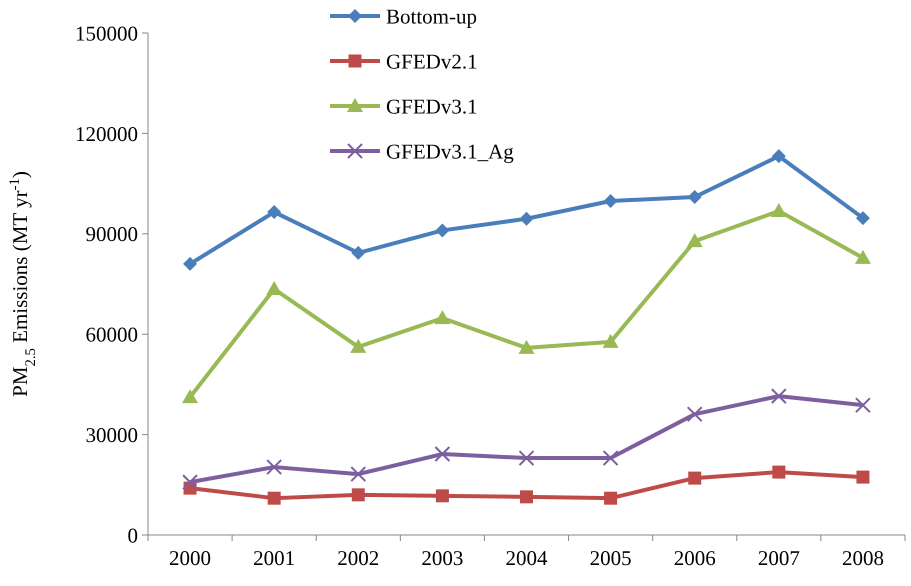 This screenshot has height=586, width=911. Describe the element at coordinates (450, 151) in the screenshot. I see `legend-label: GFEDv3.1_Ag` at that location.